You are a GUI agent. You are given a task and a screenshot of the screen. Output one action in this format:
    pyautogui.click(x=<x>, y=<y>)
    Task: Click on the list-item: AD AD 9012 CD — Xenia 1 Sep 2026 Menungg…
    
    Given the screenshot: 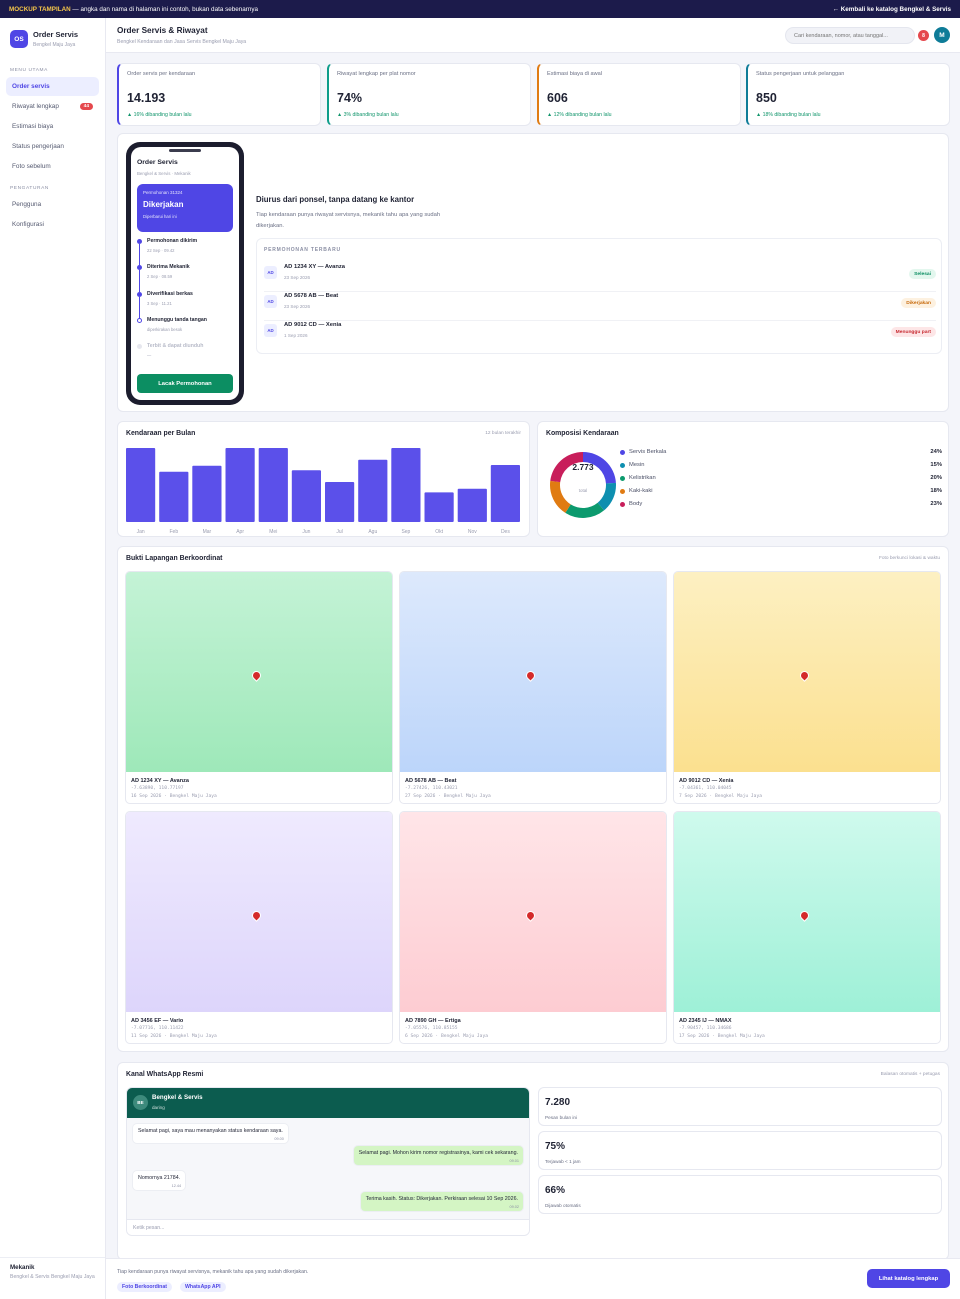 What is the action you would take?
    pyautogui.click(x=600, y=336)
    